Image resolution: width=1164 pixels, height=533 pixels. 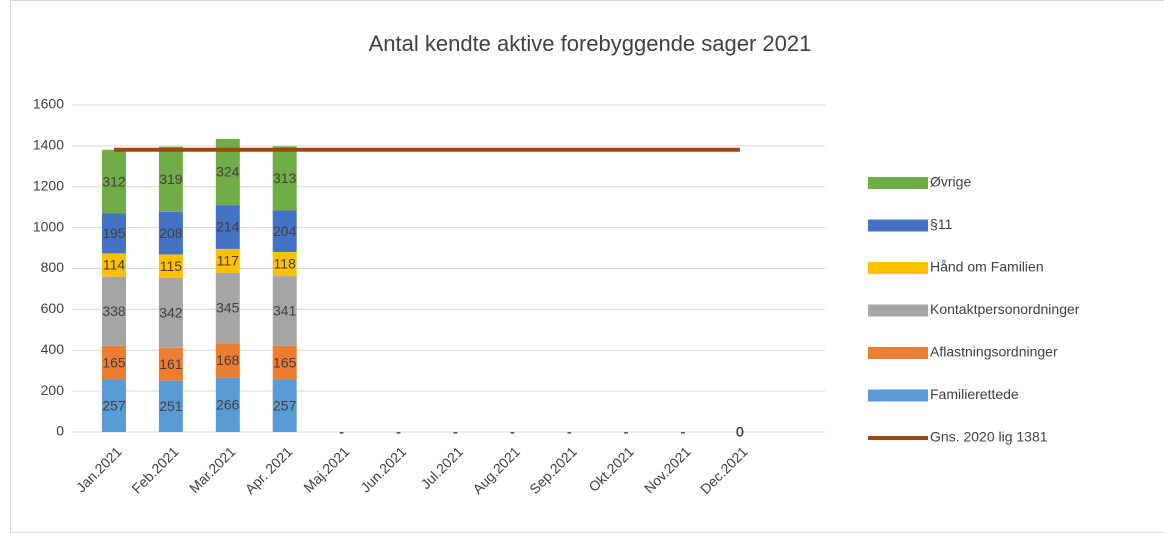 I want to click on x-tick-label: Mar.2021, so click(x=212, y=469).